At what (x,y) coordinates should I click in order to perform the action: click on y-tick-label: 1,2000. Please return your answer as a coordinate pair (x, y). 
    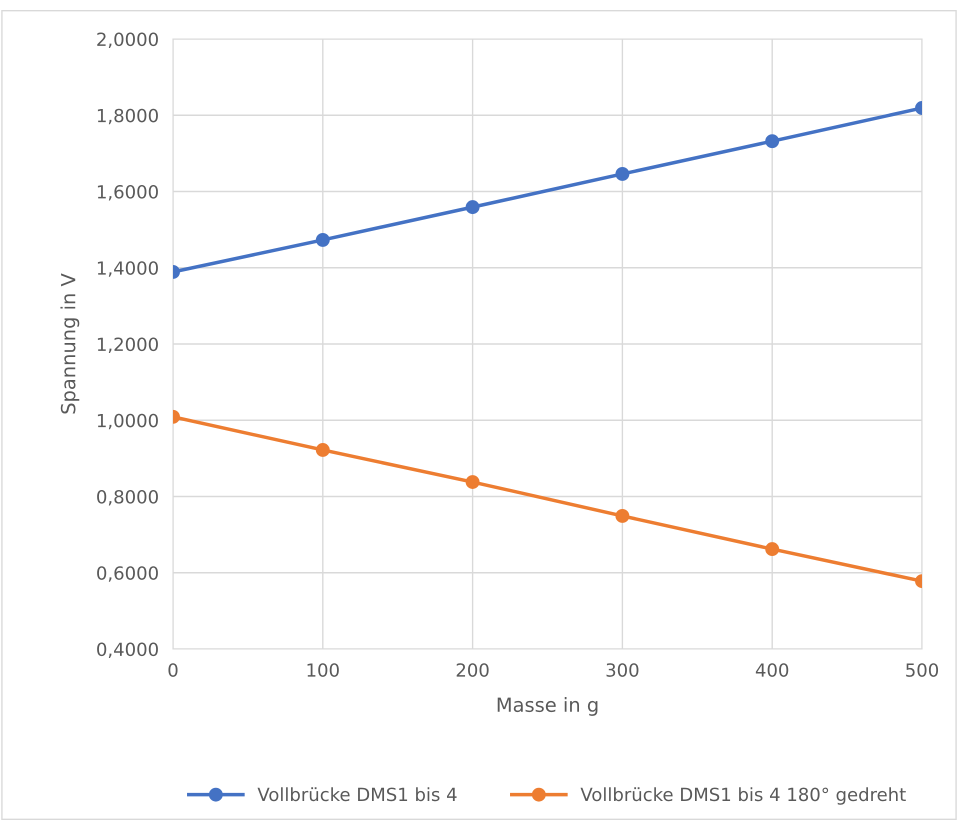
    Looking at the image, I should click on (128, 345).